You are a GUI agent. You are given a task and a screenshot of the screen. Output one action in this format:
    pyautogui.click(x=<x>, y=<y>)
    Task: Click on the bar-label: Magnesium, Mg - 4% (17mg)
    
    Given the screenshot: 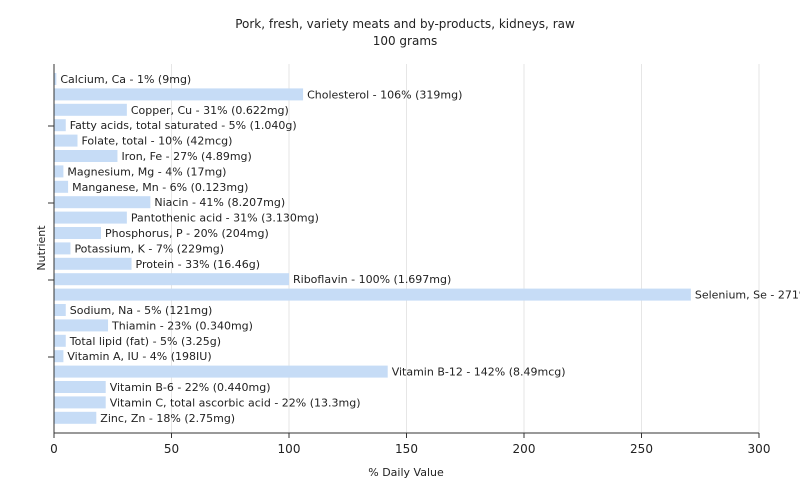 What is the action you would take?
    pyautogui.click(x=146, y=171)
    